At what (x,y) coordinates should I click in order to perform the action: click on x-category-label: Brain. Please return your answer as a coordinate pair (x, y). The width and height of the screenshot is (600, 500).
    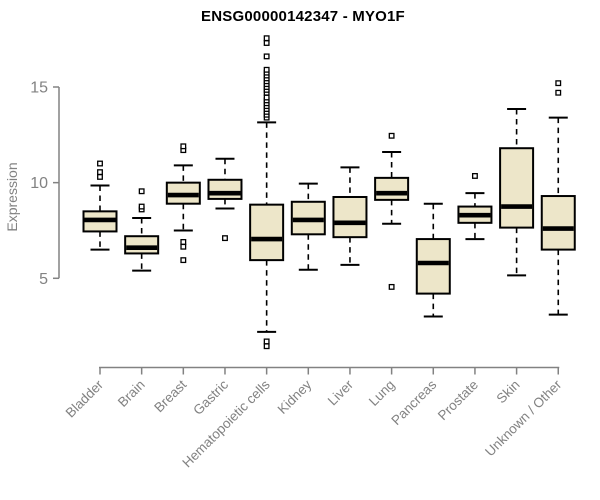
    Looking at the image, I should click on (131, 393).